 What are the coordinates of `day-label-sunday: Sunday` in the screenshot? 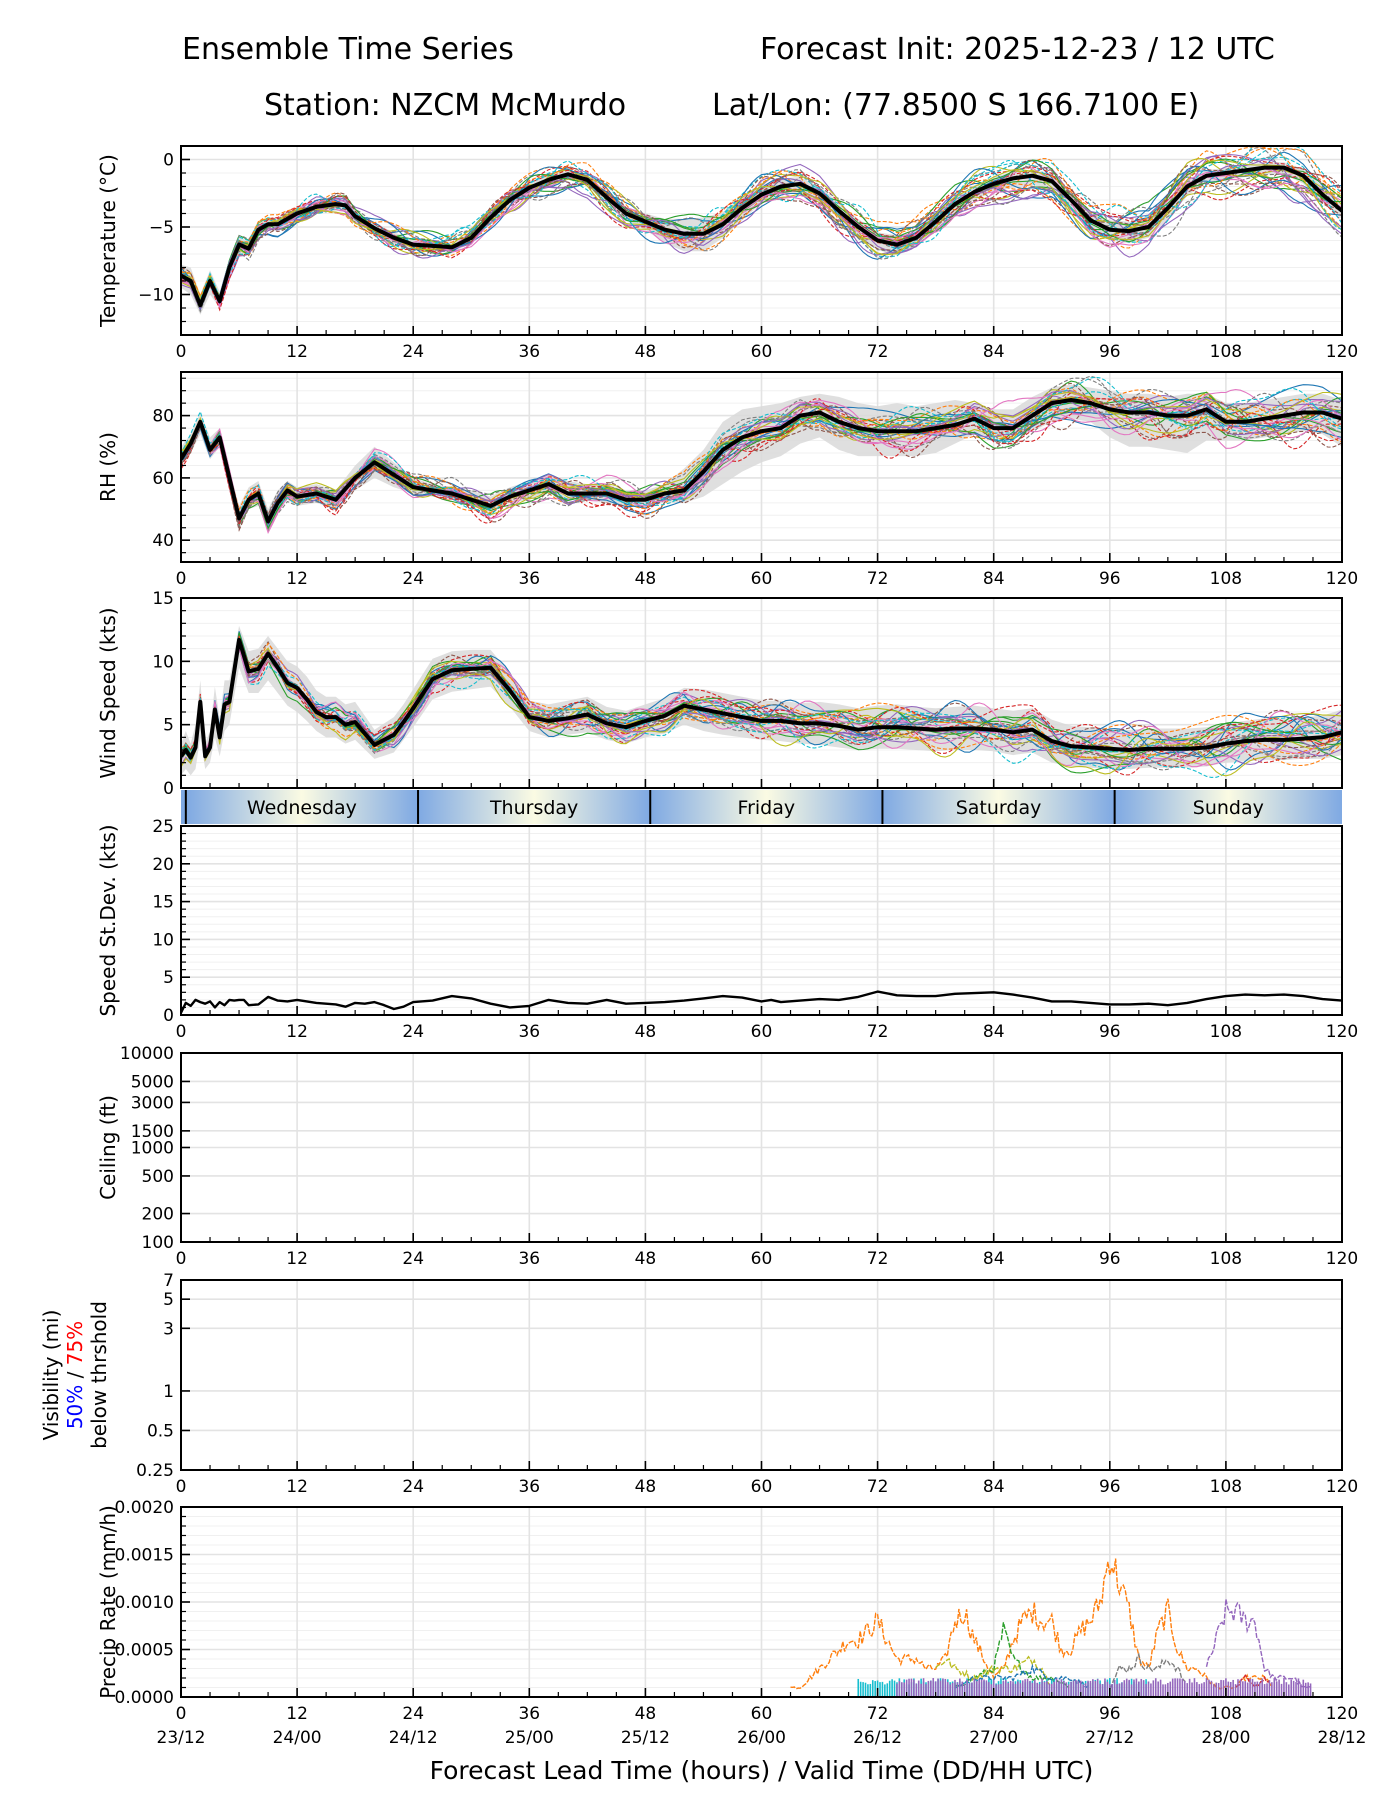 It's located at (1228, 808).